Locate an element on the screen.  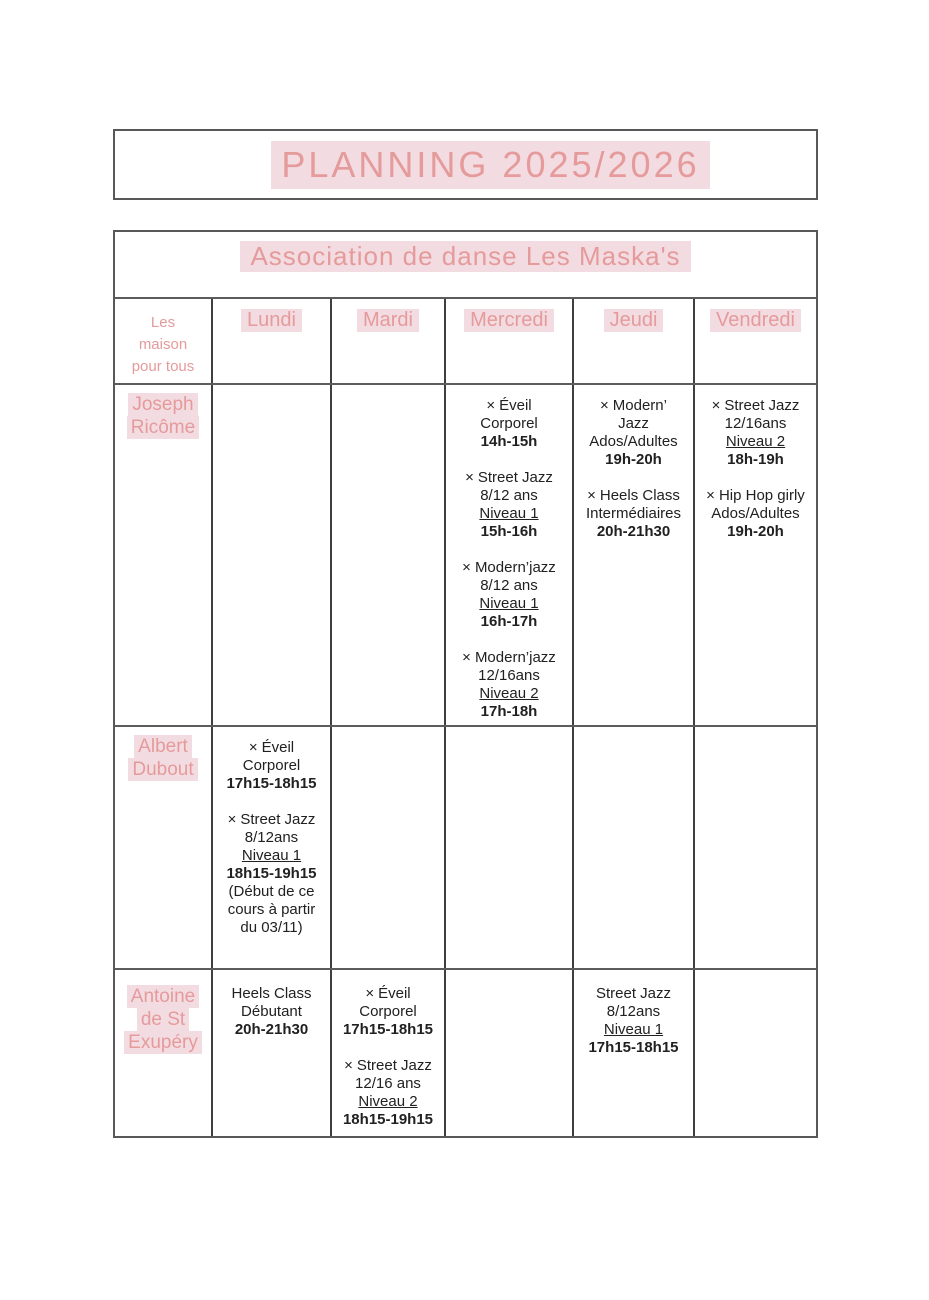
class-line-text: 8/12 ans is located at coordinates (509, 495).